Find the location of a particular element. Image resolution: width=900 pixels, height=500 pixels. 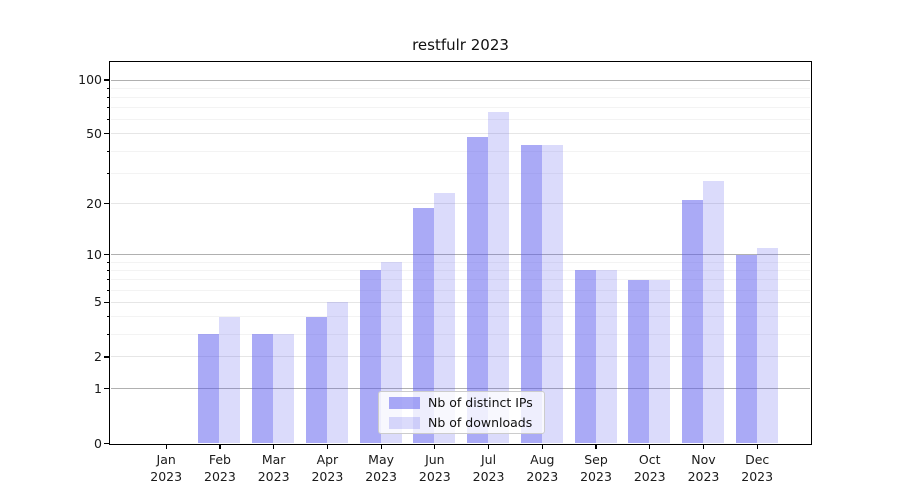

bar-aug-downloads is located at coordinates (552, 294).